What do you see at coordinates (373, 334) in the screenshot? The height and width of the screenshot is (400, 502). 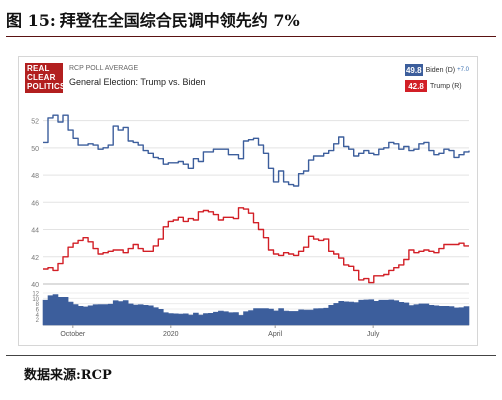 I see `x-tick-label: July` at bounding box center [373, 334].